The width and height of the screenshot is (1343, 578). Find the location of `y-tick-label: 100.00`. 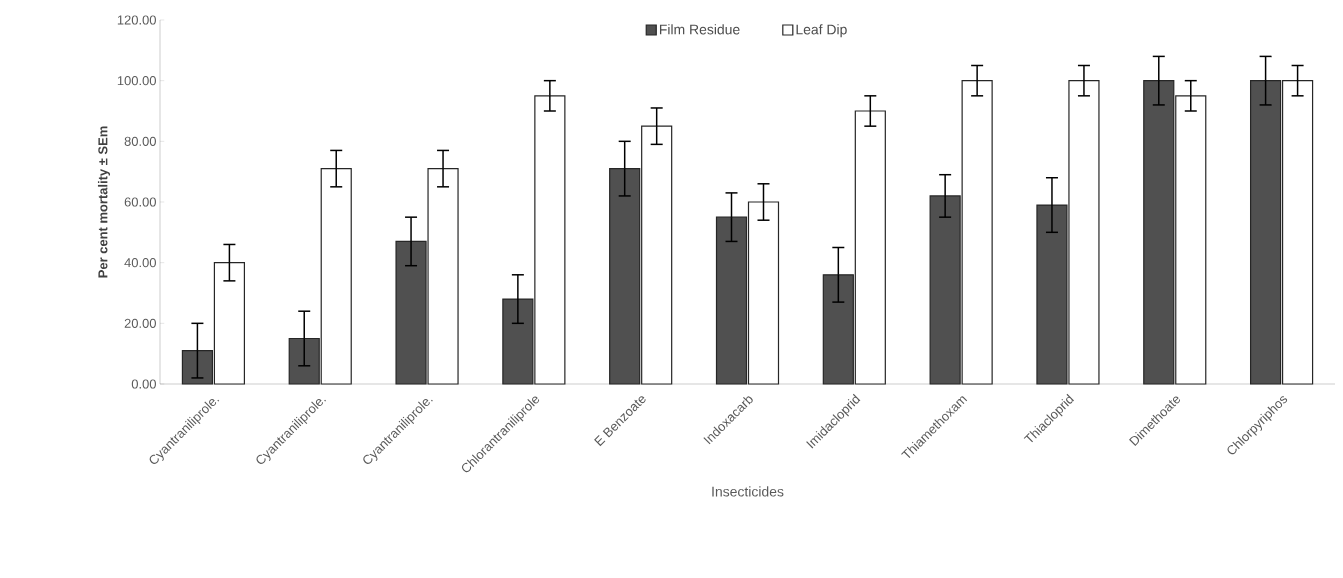

y-tick-label: 100.00 is located at coordinates (136, 81).